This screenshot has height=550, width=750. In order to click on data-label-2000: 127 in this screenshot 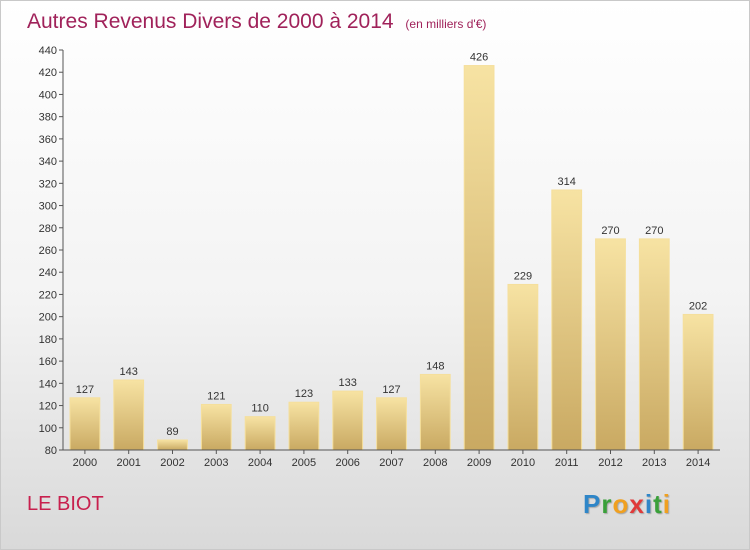, I will do `click(85, 390)`.